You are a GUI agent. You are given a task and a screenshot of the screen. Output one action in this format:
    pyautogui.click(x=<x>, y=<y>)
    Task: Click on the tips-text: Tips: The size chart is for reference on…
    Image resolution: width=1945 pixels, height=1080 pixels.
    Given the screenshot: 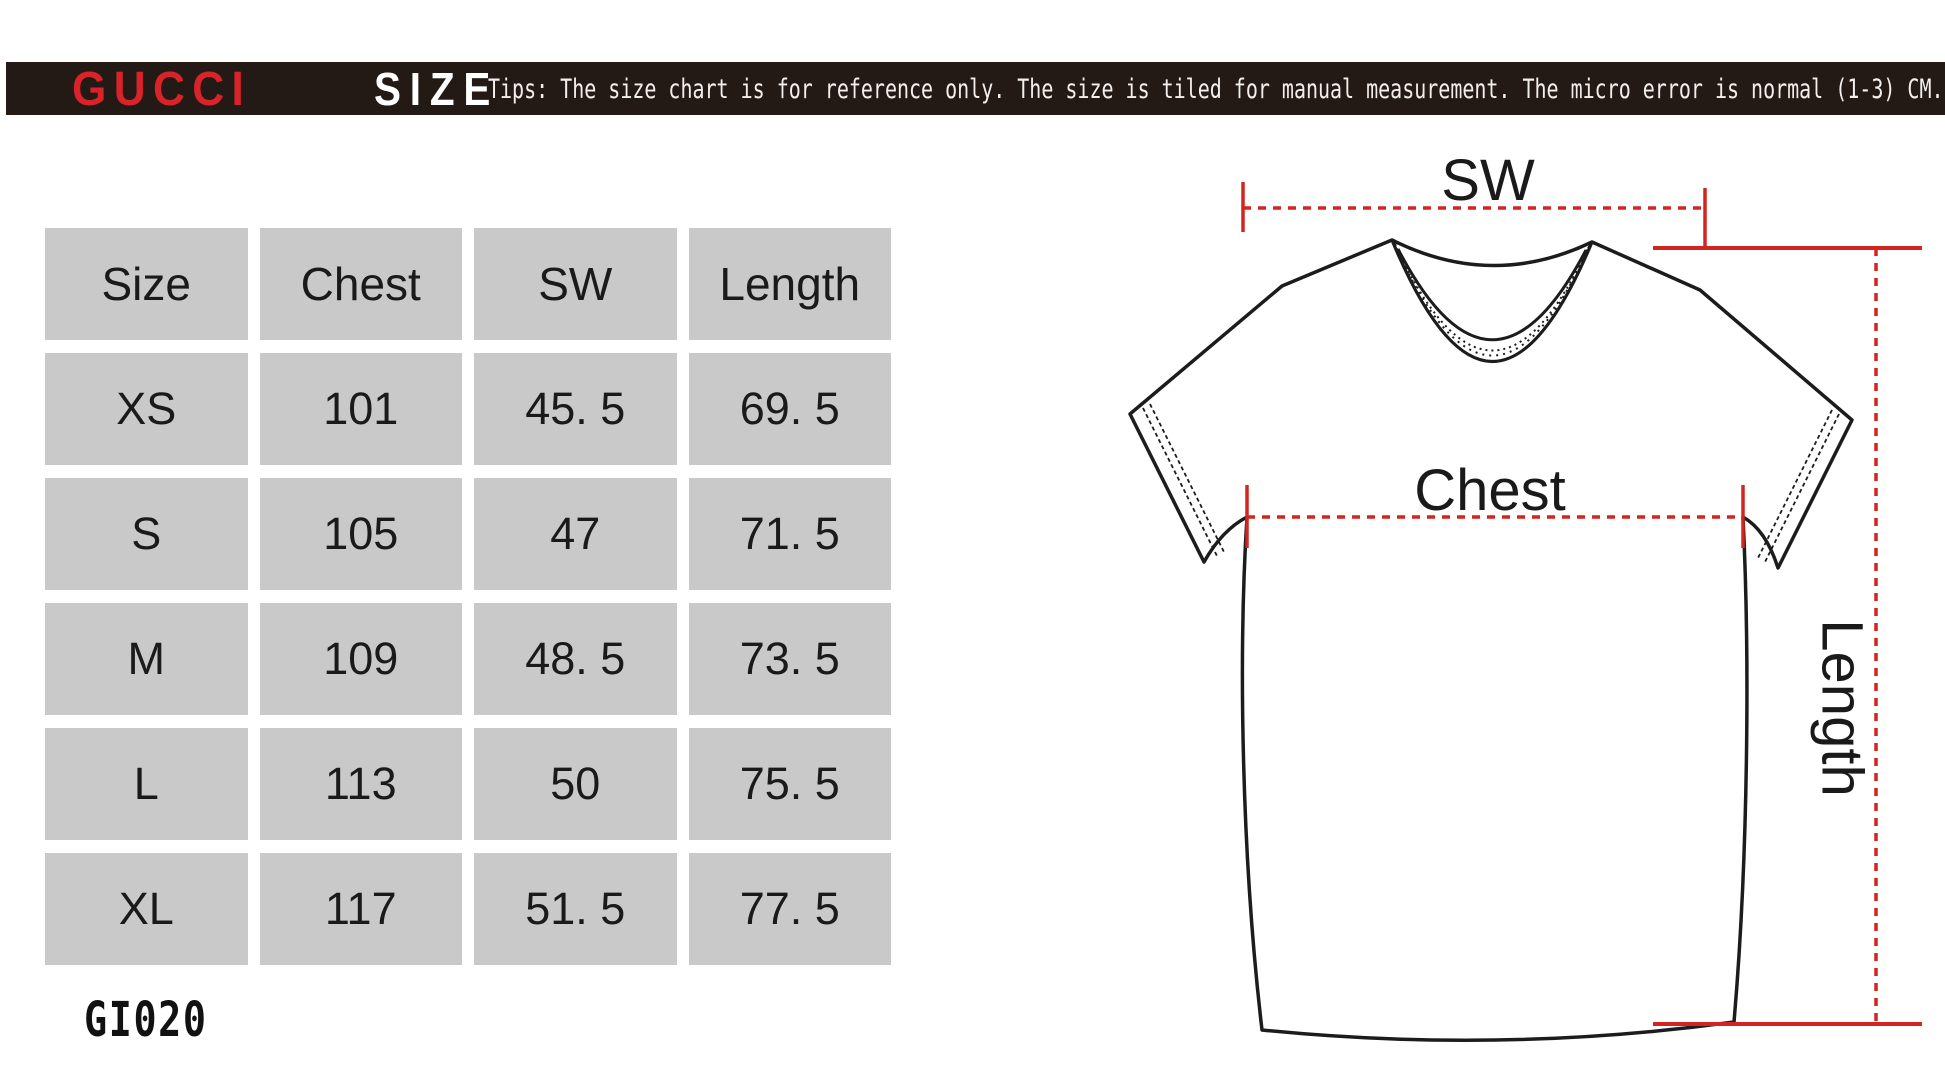 What is the action you would take?
    pyautogui.click(x=1216, y=89)
    